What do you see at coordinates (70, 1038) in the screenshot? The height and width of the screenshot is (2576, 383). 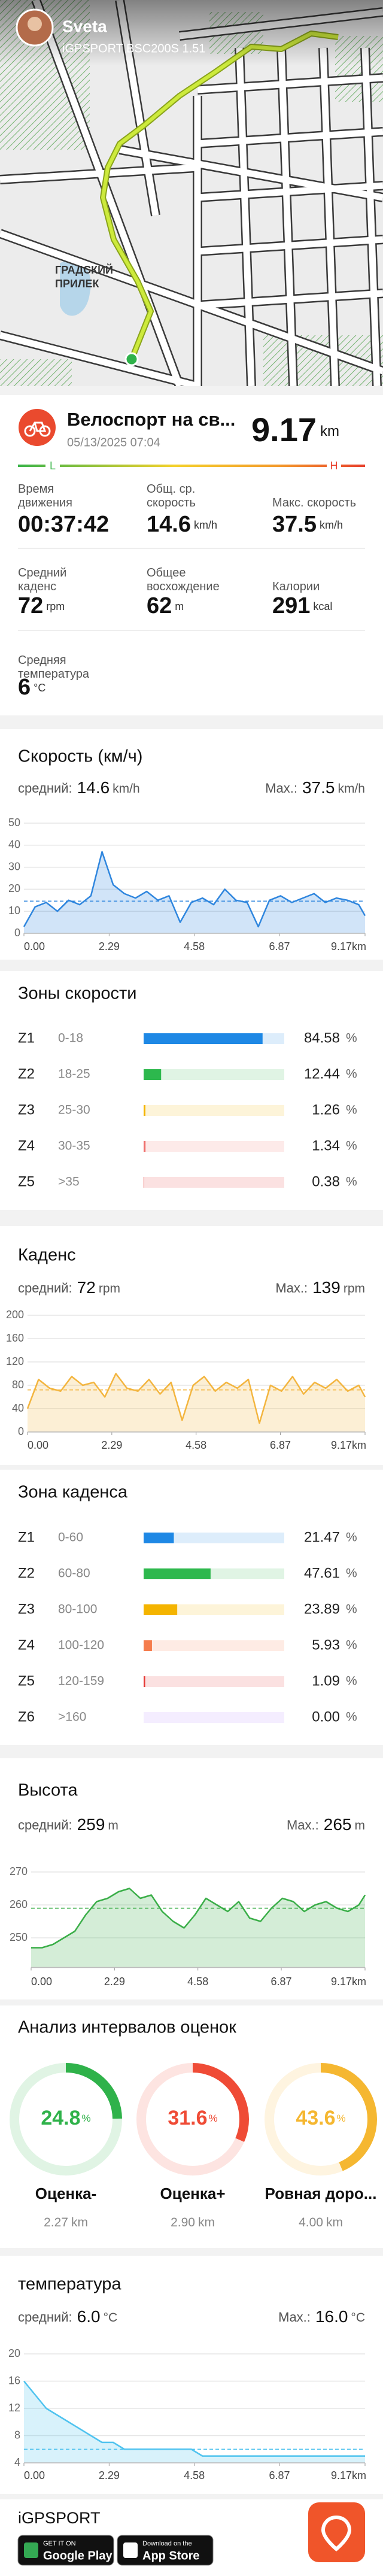 I see `zone-range: 0-18` at bounding box center [70, 1038].